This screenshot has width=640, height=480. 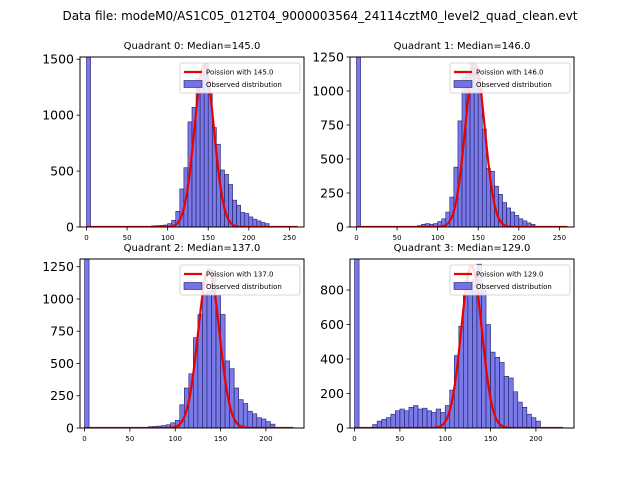 I want to click on legend-label-poisson: Poission with 129.0, so click(x=510, y=275).